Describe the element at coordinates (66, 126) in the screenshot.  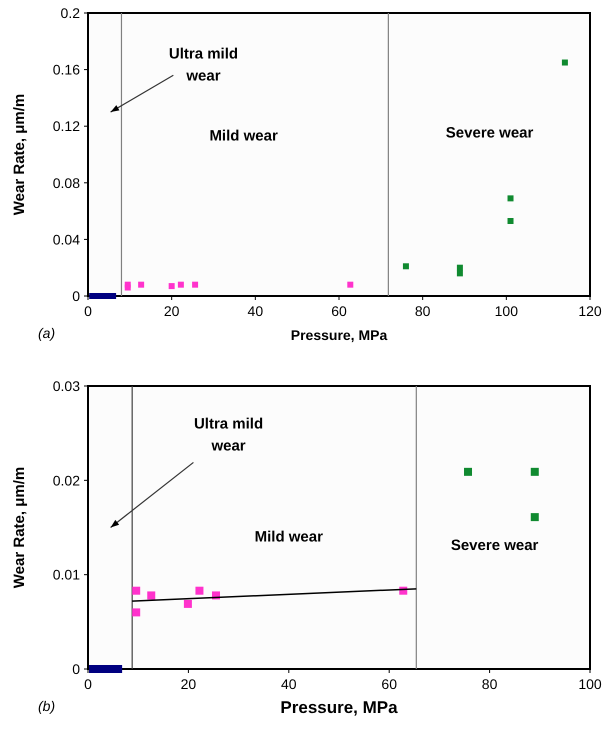
I see `y-tick-label: 0.12` at that location.